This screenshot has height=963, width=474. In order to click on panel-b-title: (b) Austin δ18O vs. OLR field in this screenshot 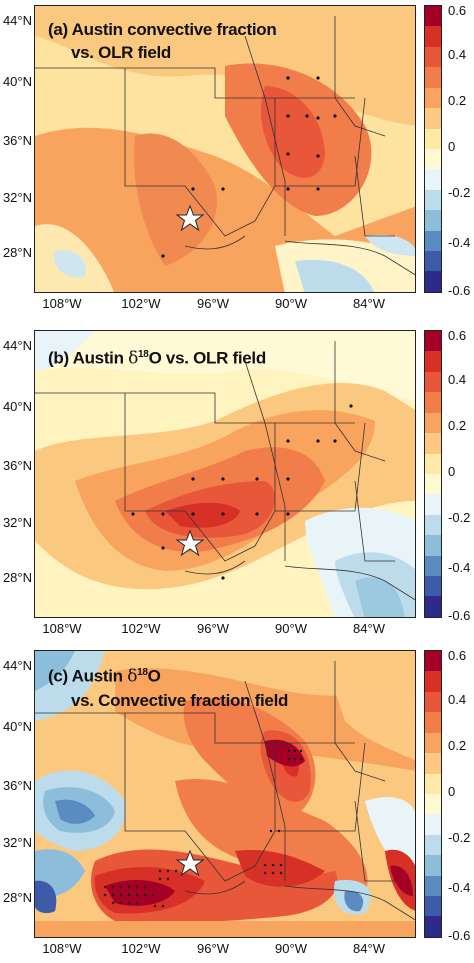, I will do `click(157, 357)`.